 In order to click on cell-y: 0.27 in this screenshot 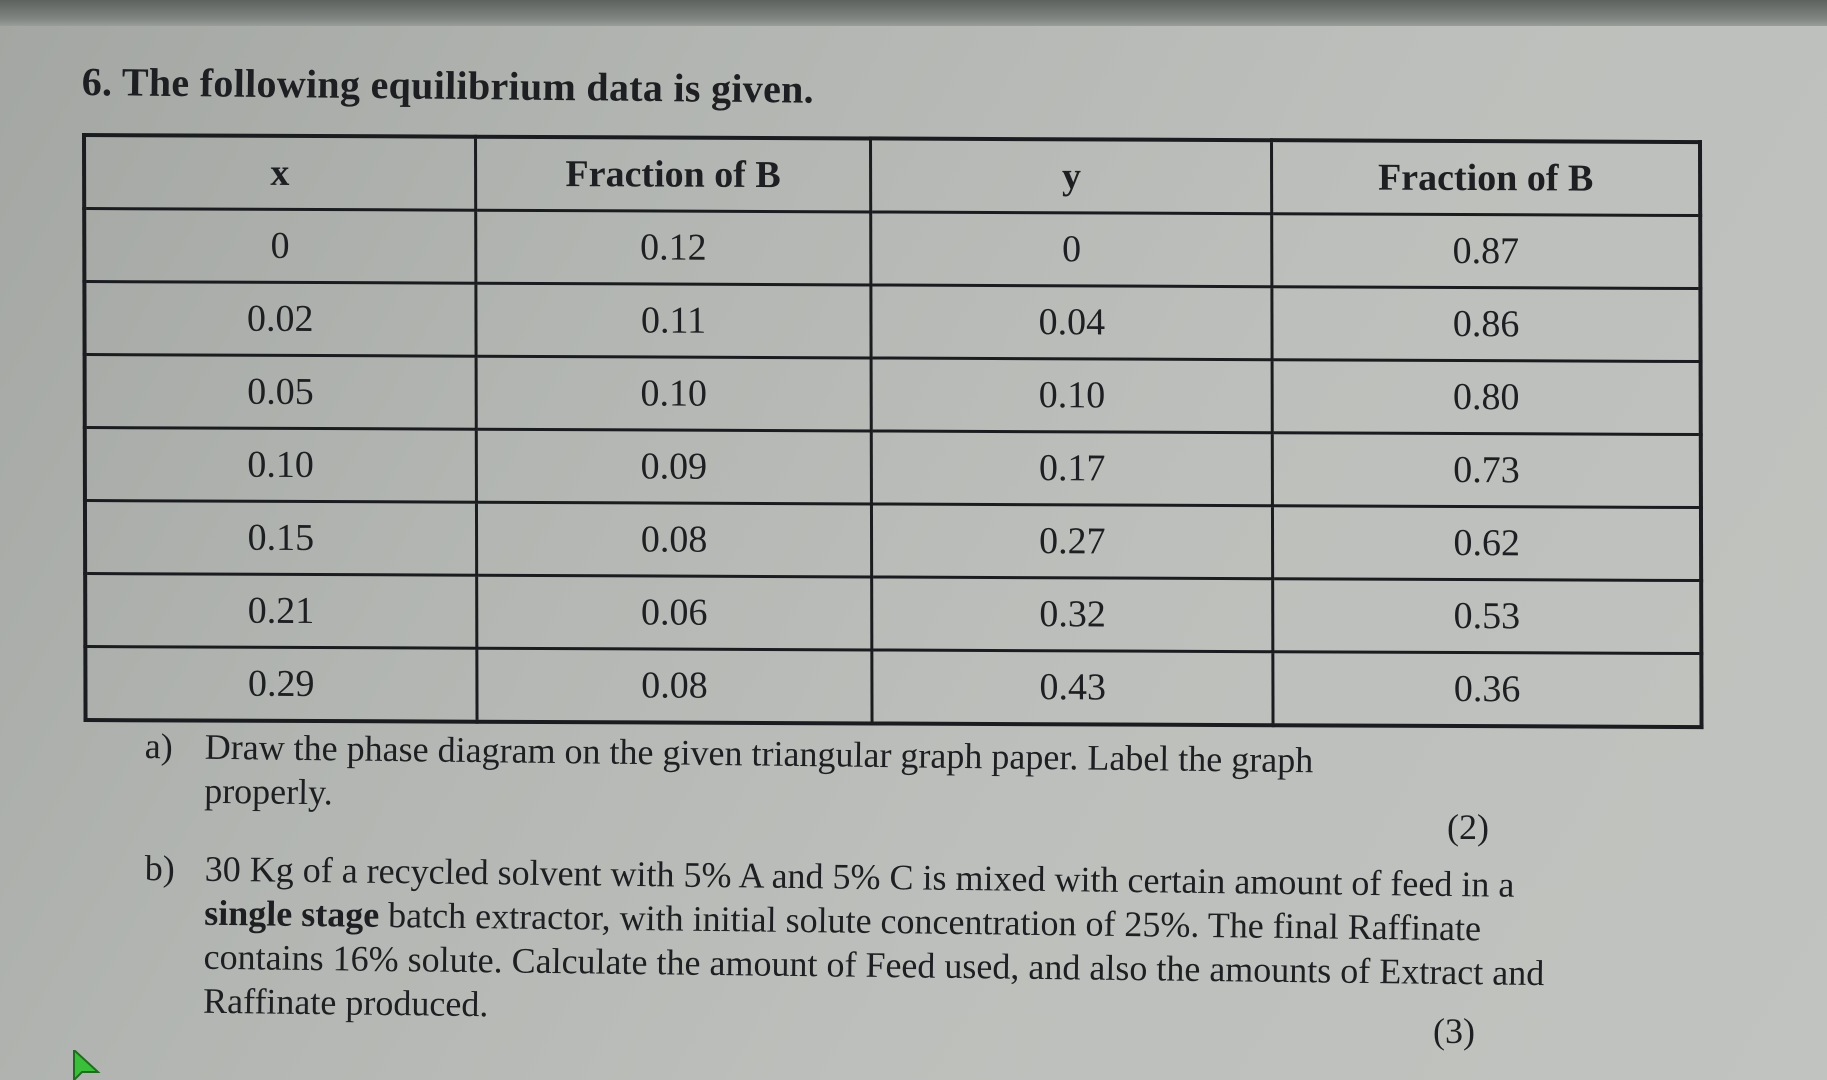, I will do `click(1072, 541)`.